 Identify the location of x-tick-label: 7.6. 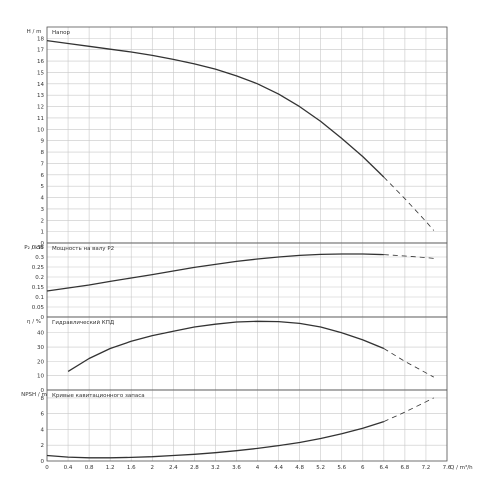
(447, 468).